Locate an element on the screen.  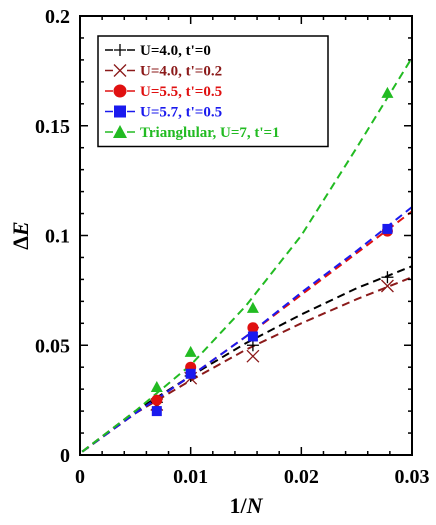
x-tick-label: 0 is located at coordinates (80, 477).